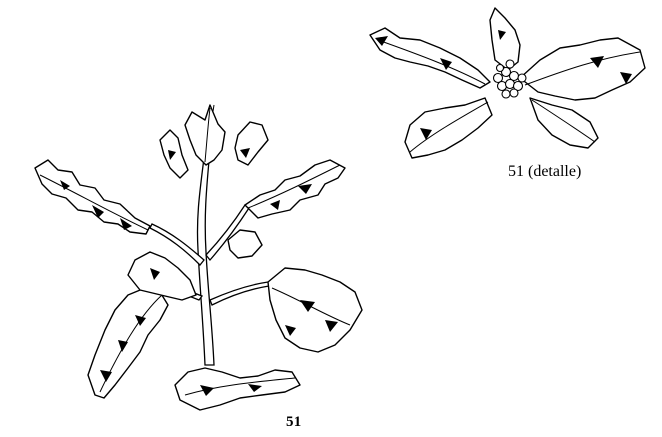  I want to click on plant-stems, so click(204, 235).